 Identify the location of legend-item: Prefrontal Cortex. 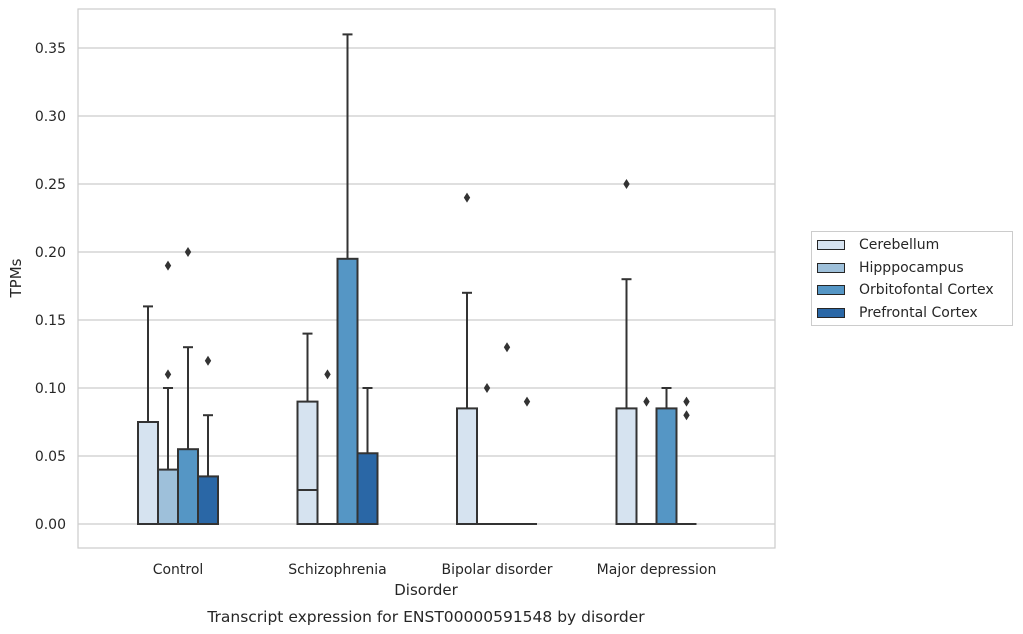
(897, 313).